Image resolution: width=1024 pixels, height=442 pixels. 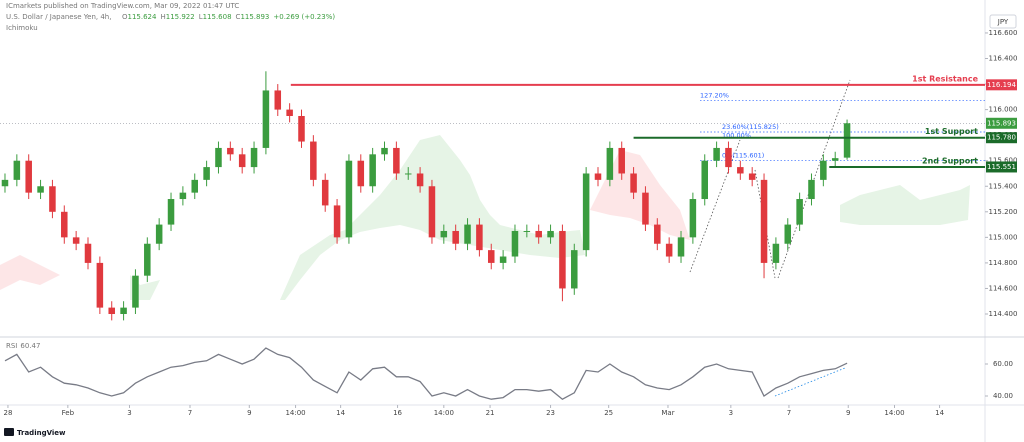 What do you see at coordinates (125, 17) in the screenshot?
I see `ohlc-letter: O` at bounding box center [125, 17].